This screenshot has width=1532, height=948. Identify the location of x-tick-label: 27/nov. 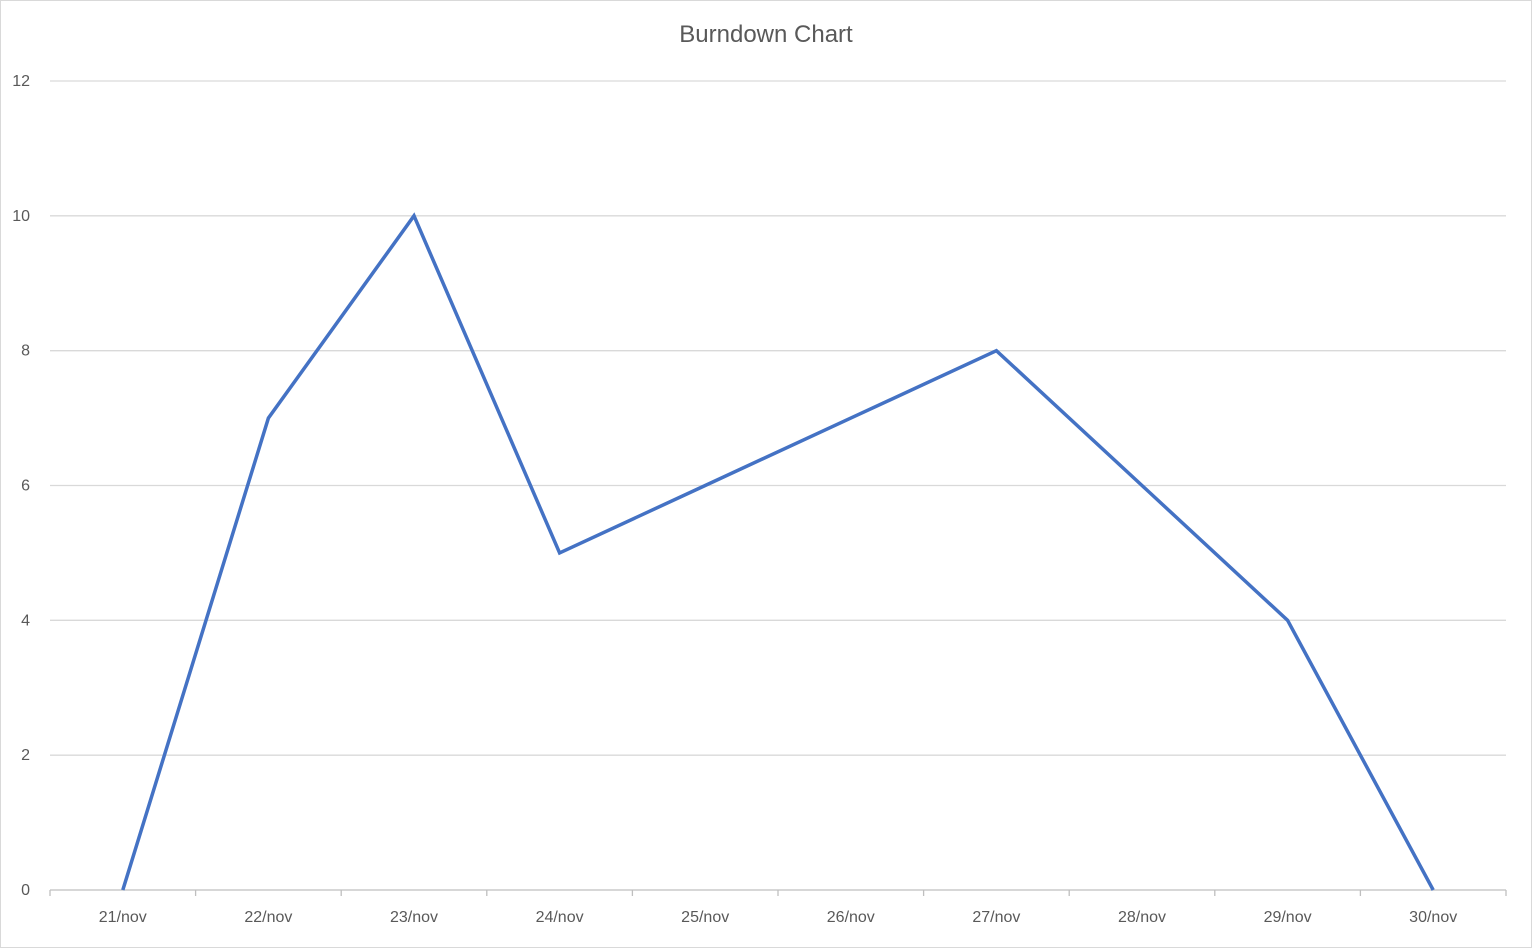
(996, 917).